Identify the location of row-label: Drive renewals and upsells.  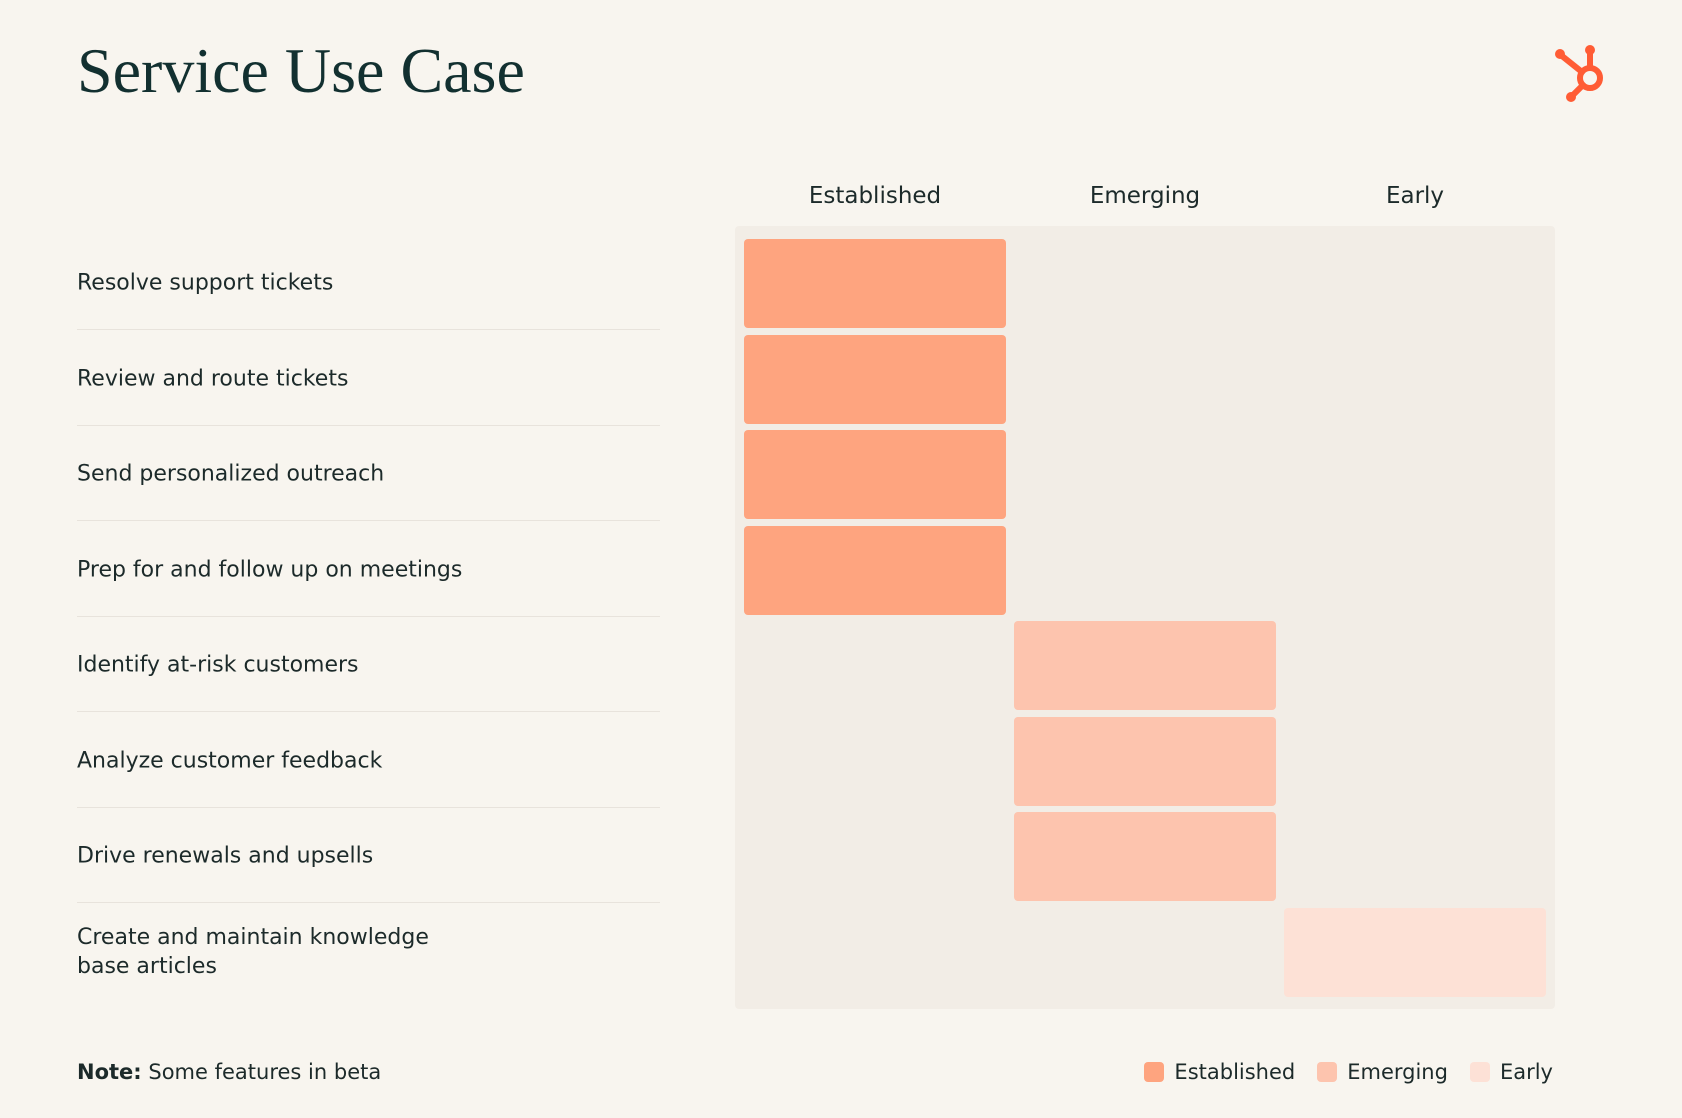
(225, 856).